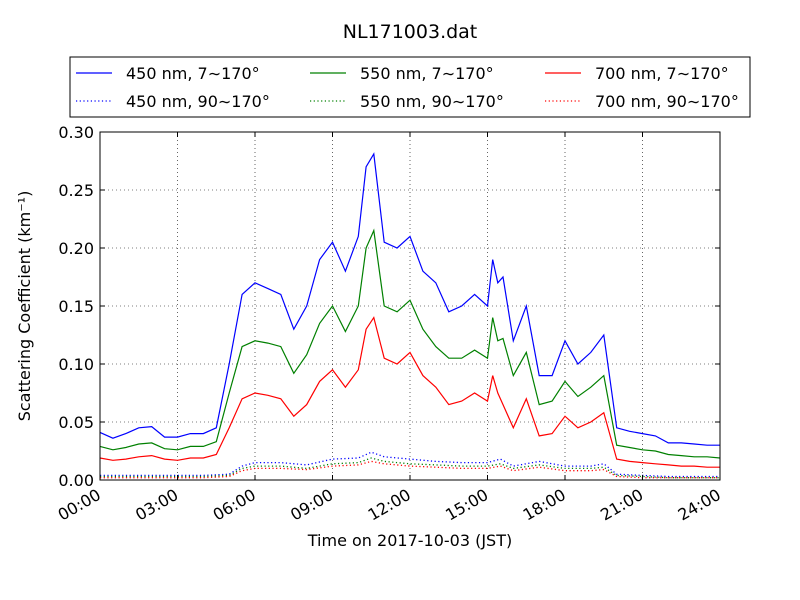 The image size is (800, 600). What do you see at coordinates (466, 505) in the screenshot?
I see `x-tick-label: 15:00` at bounding box center [466, 505].